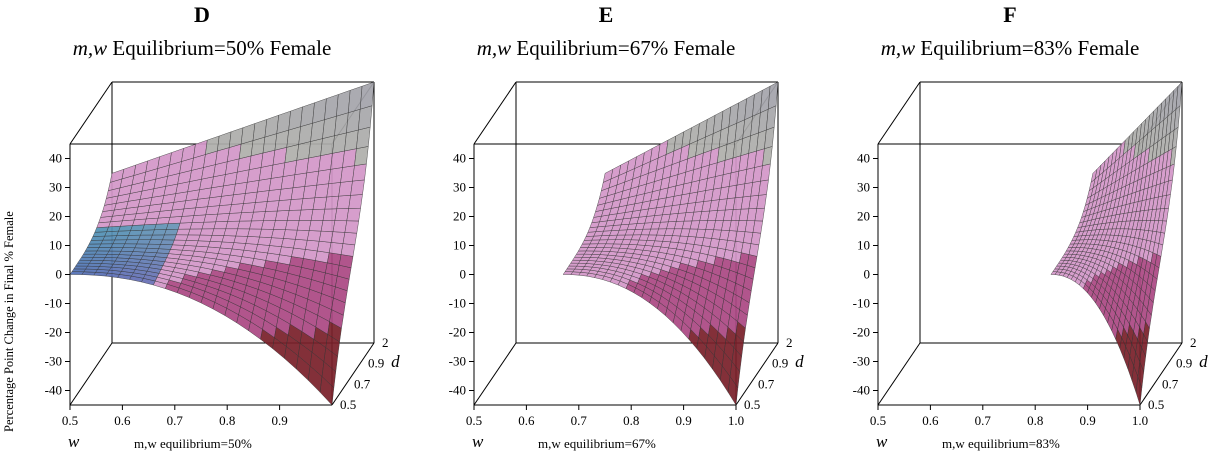 Image resolution: width=1212 pixels, height=460 pixels. What do you see at coordinates (53, 390) in the screenshot?
I see `z-tick-label: -40` at bounding box center [53, 390].